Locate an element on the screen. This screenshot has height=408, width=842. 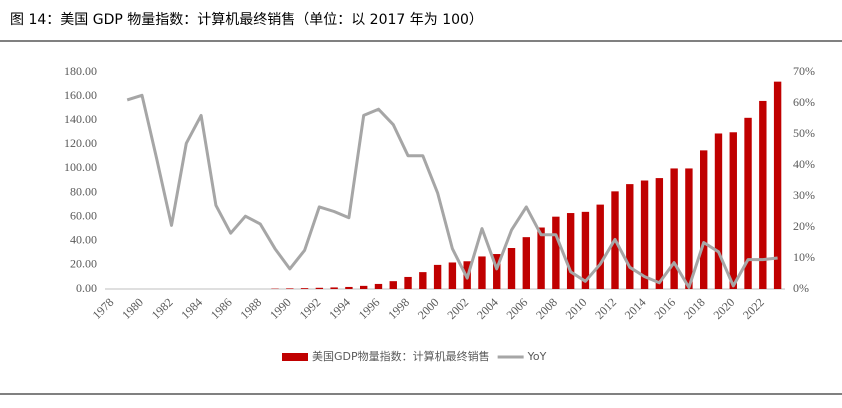
y-tick-label: 180.00 is located at coordinates (80, 71).